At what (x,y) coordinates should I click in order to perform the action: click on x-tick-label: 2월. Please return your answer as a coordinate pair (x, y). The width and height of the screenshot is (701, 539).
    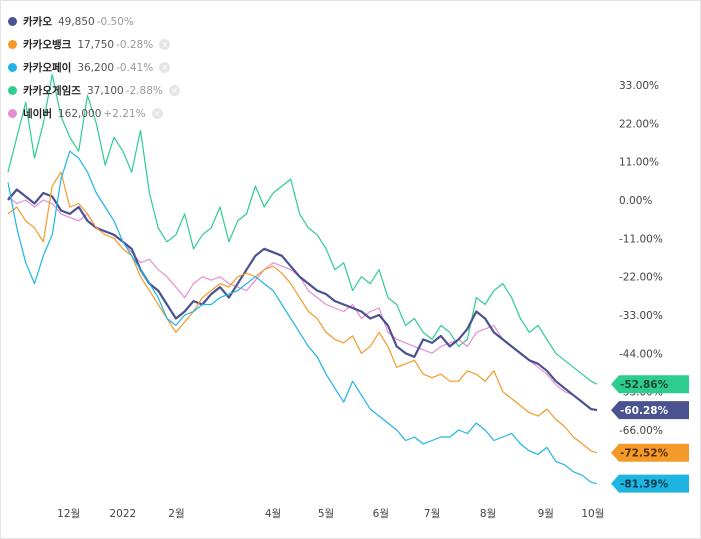
    Looking at the image, I should click on (176, 514).